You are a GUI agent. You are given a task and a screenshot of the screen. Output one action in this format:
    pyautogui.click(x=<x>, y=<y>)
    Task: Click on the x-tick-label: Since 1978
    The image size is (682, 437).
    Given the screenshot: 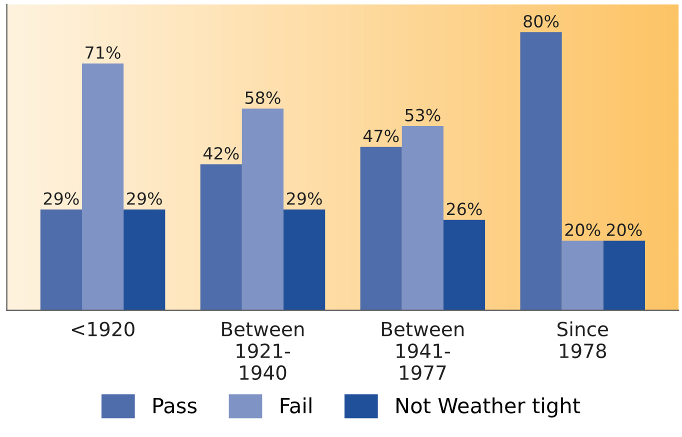 What is the action you would take?
    pyautogui.click(x=583, y=339)
    